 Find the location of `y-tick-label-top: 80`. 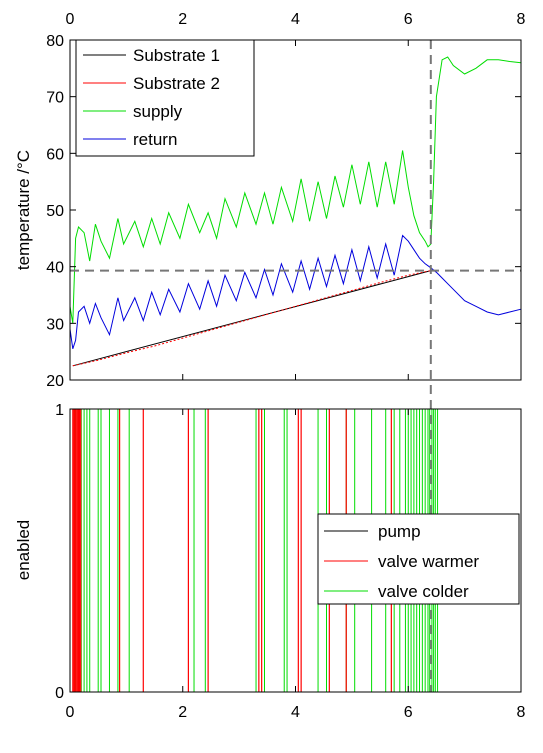

y-tick-label-top: 80 is located at coordinates (55, 41).